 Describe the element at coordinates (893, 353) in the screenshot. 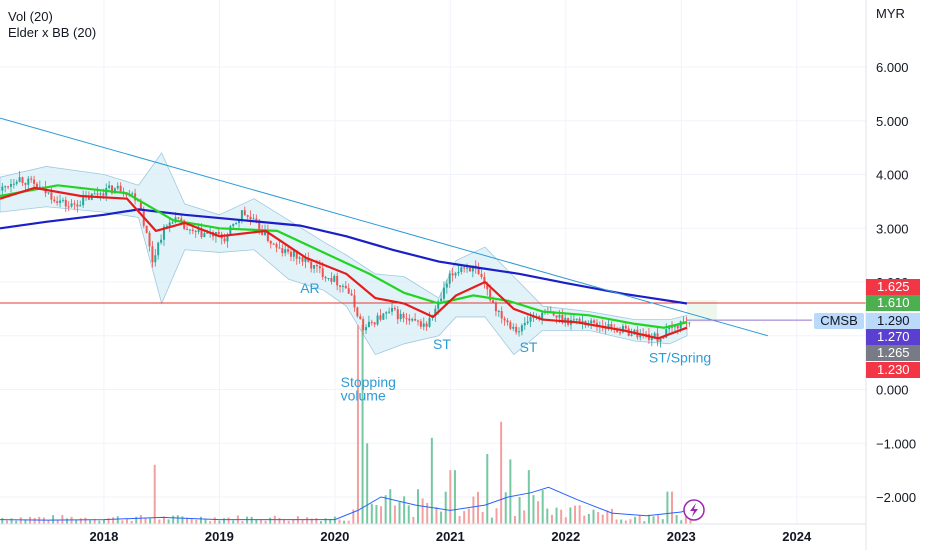

I see `price-badge-bg` at that location.